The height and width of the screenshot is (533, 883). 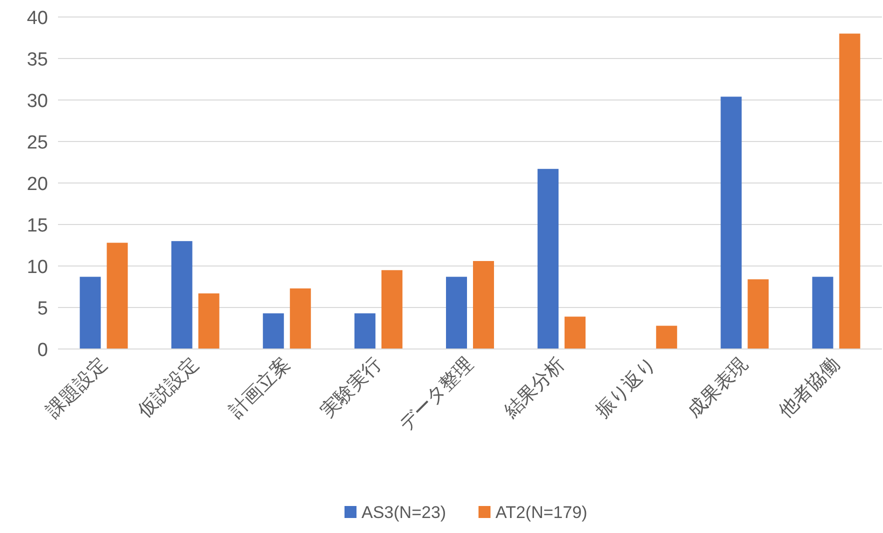 What do you see at coordinates (404, 512) in the screenshot?
I see `legend-label: AS3(N=23)` at bounding box center [404, 512].